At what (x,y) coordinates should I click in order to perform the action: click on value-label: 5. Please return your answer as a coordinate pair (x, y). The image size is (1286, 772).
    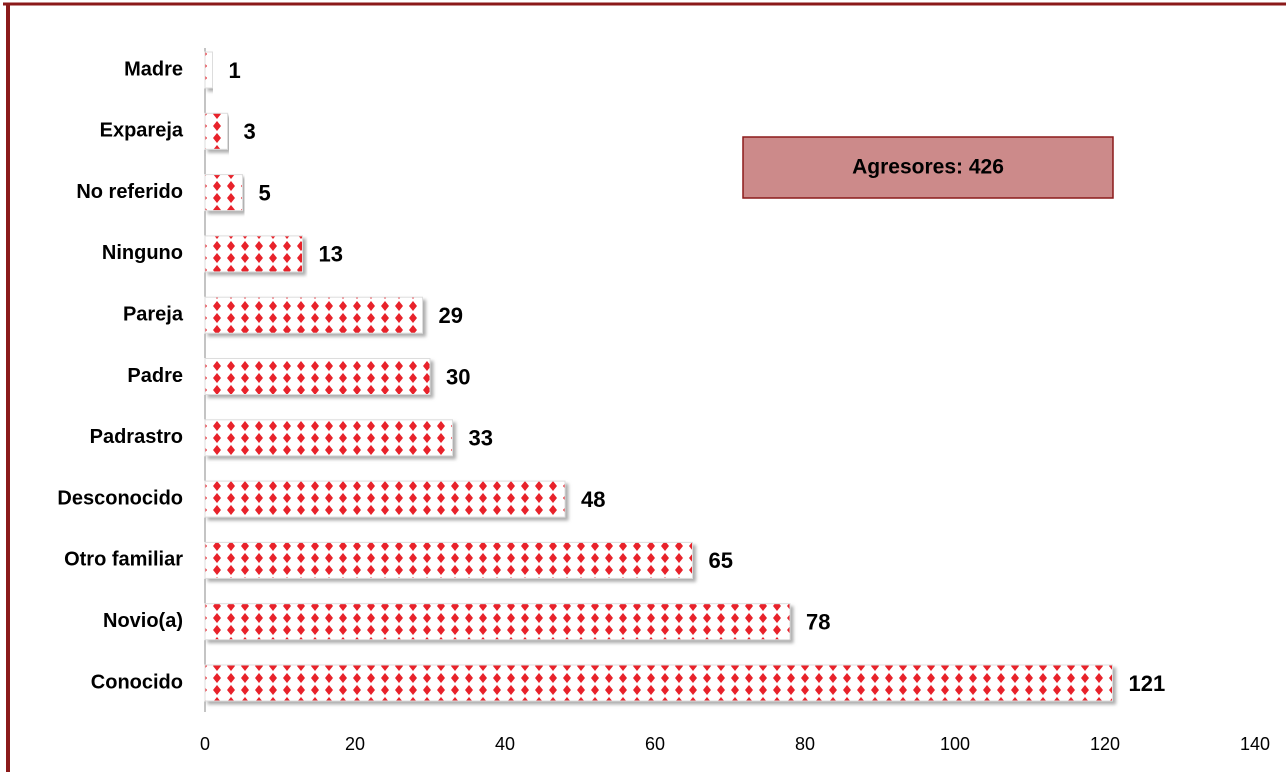
    Looking at the image, I should click on (265, 192).